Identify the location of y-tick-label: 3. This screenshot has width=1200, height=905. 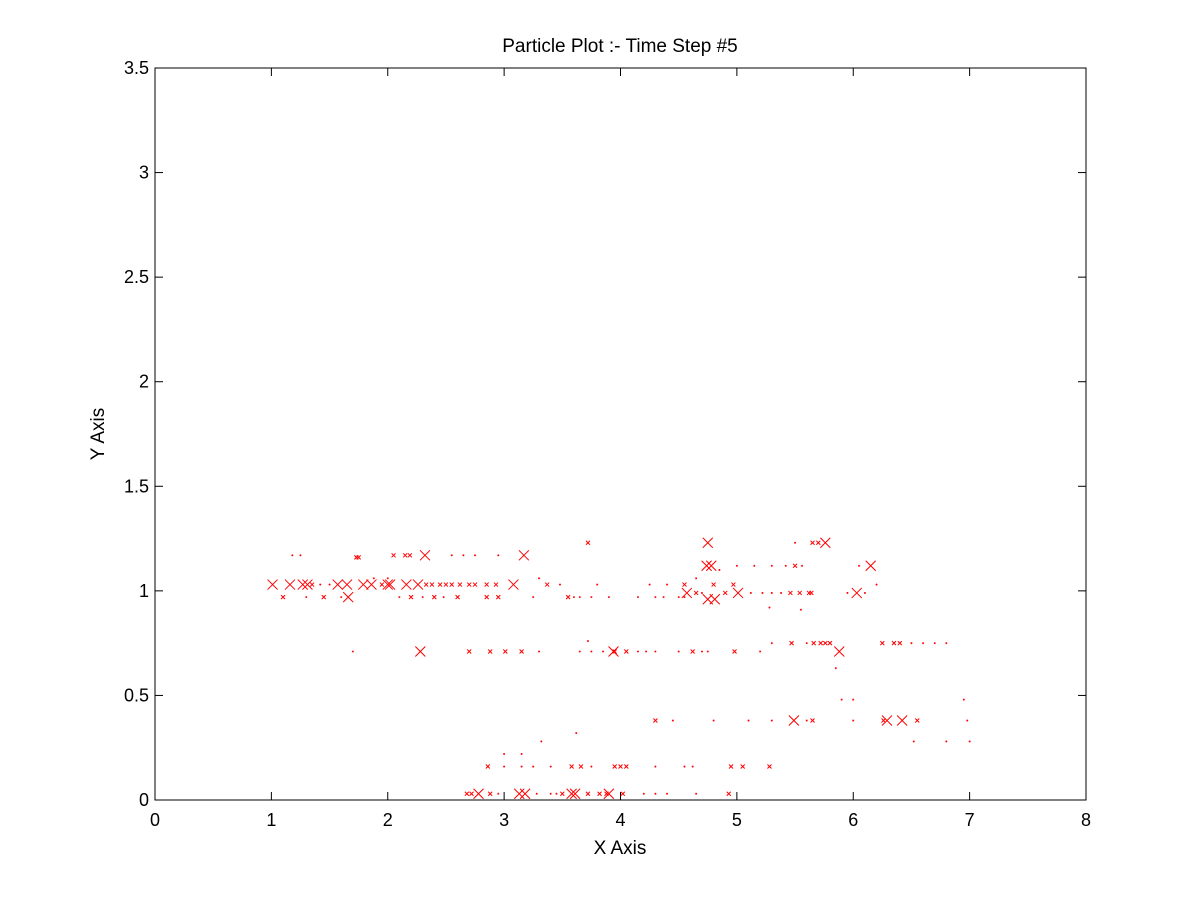
(144, 173).